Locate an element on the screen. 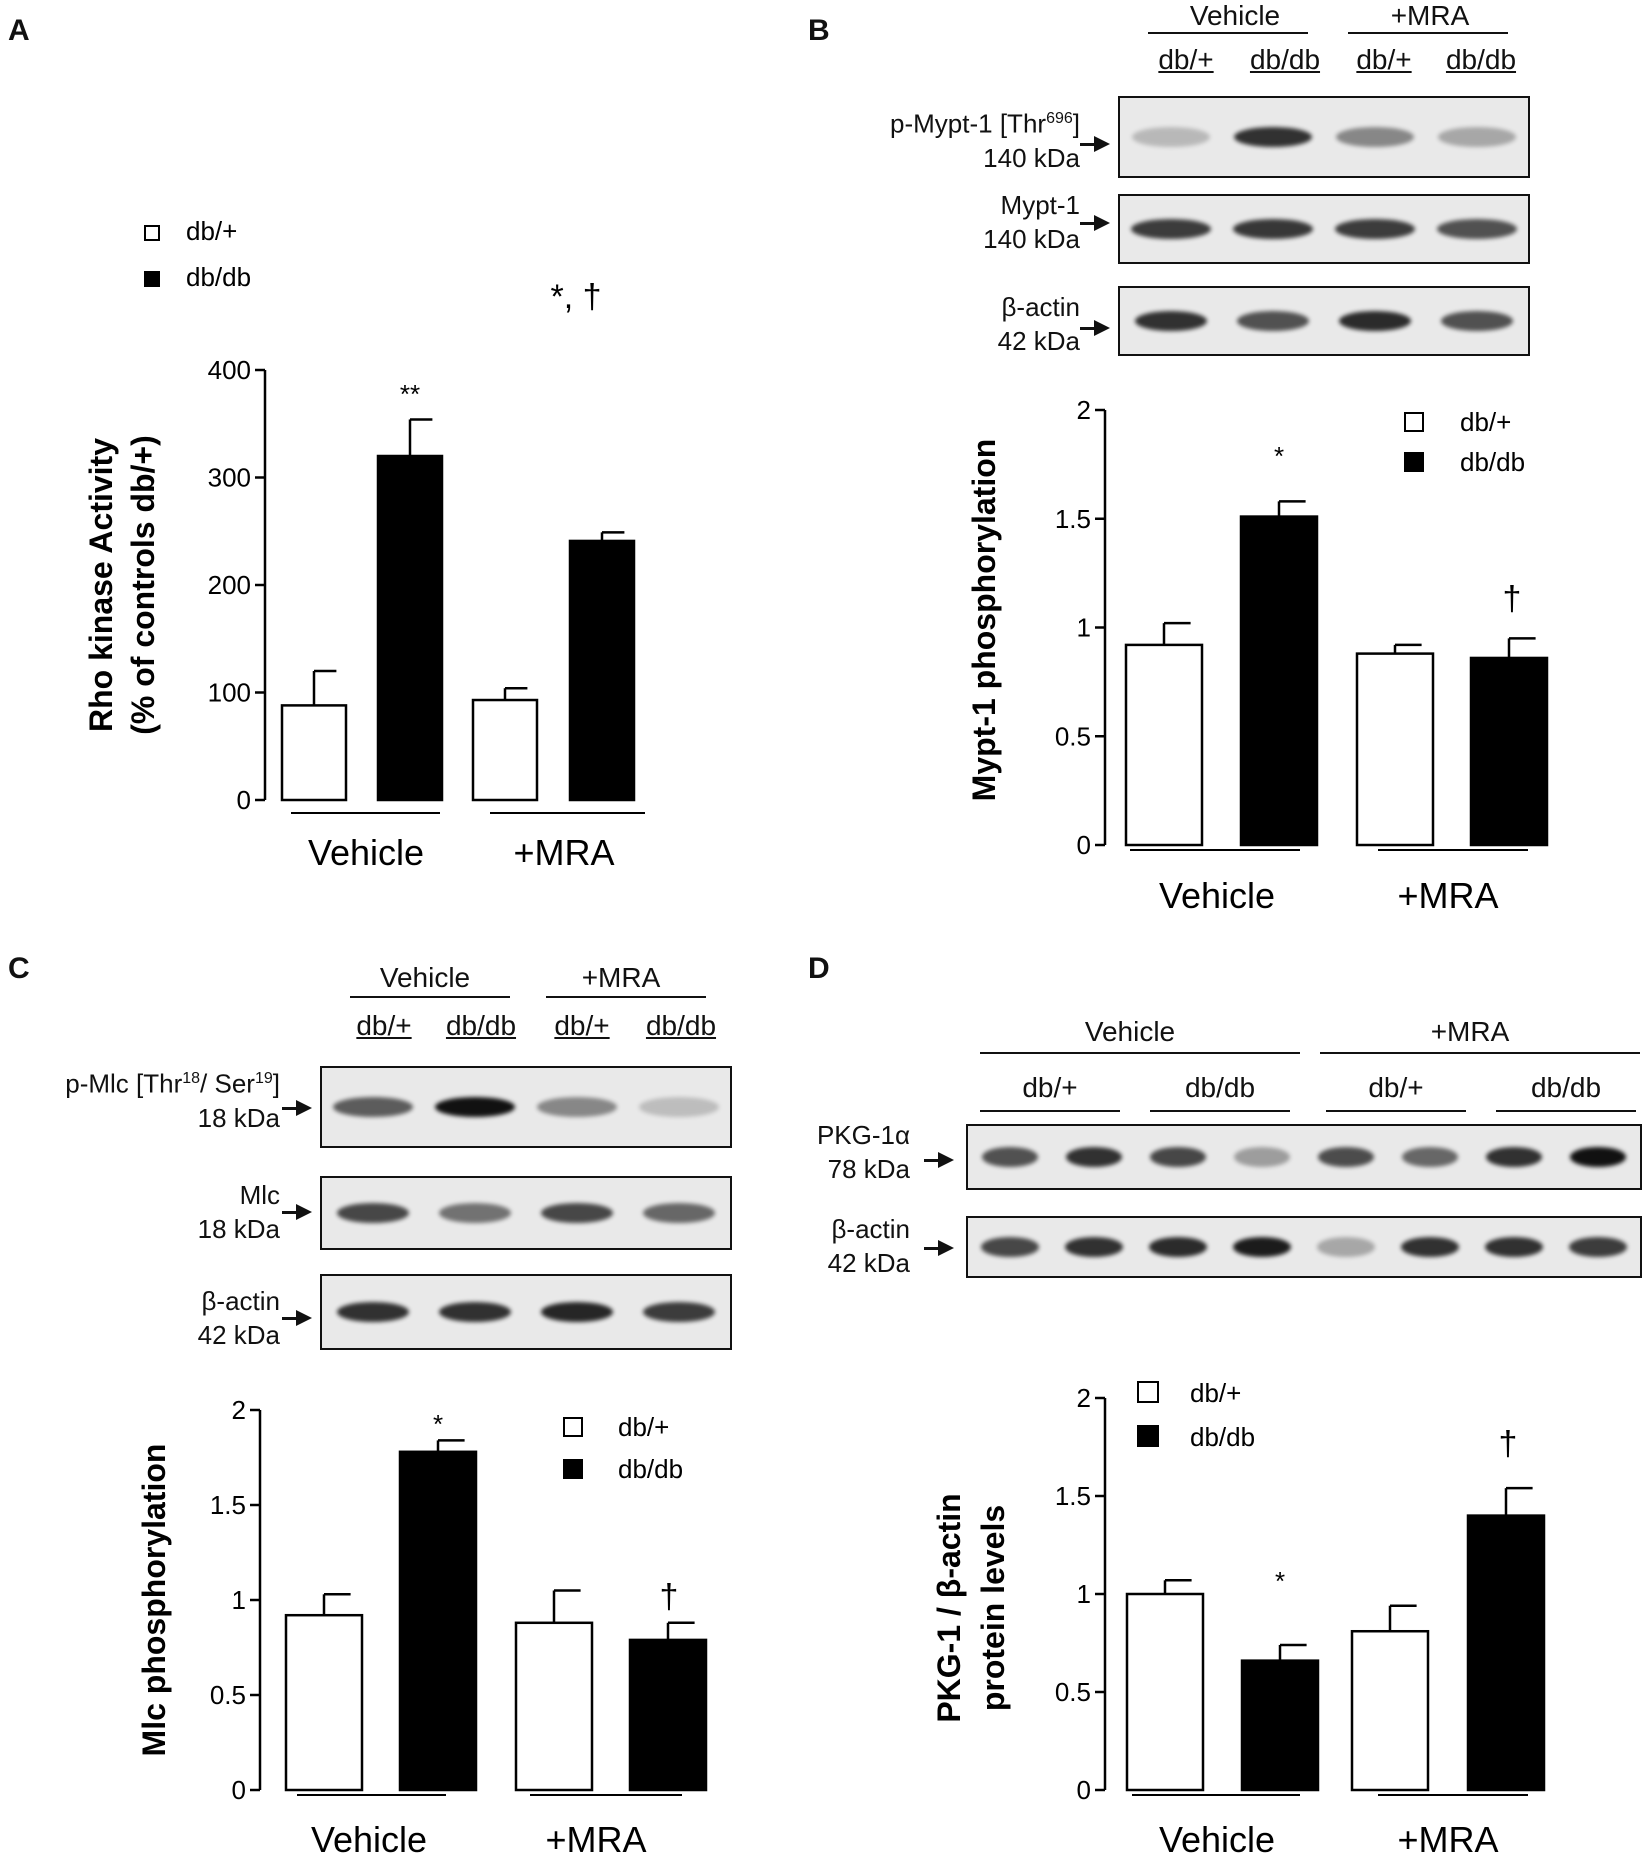 The height and width of the screenshot is (1857, 1650). chart-a-ytick-label-2: 200 is located at coordinates (229, 585).